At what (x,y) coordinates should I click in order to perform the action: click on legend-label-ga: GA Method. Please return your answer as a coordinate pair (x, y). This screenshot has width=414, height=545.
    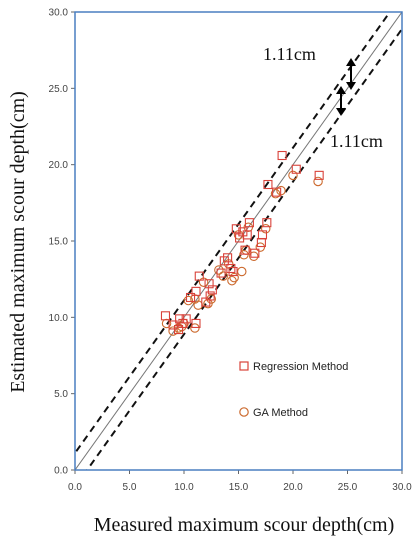
    Looking at the image, I should click on (280, 413).